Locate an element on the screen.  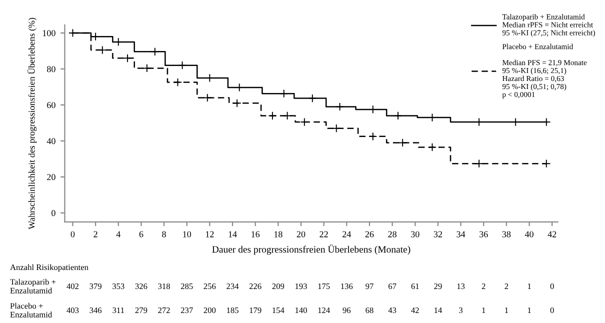
text: 68 is located at coordinates (370, 310).